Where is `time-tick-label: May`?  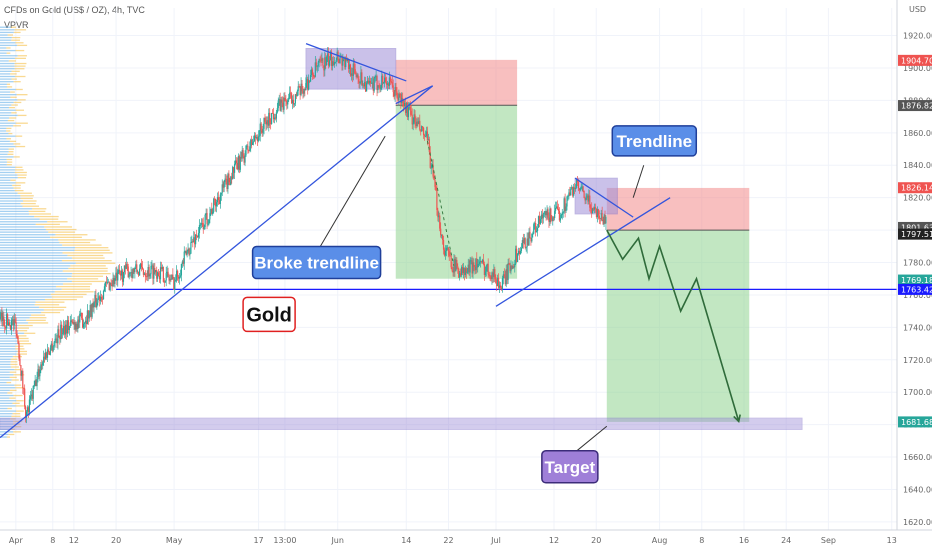 time-tick-label: May is located at coordinates (174, 540).